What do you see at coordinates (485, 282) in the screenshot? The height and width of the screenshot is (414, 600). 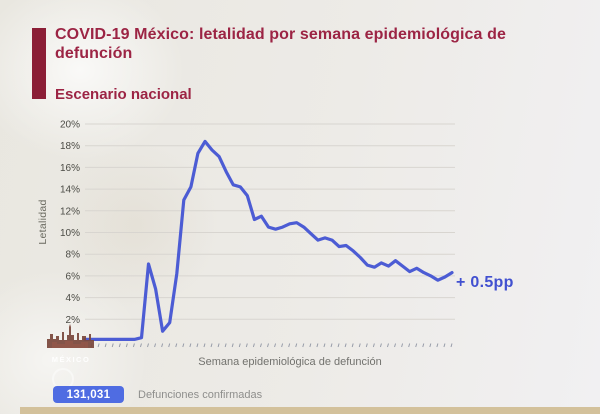 I see `trend-annotation: + 0.5pp` at bounding box center [485, 282].